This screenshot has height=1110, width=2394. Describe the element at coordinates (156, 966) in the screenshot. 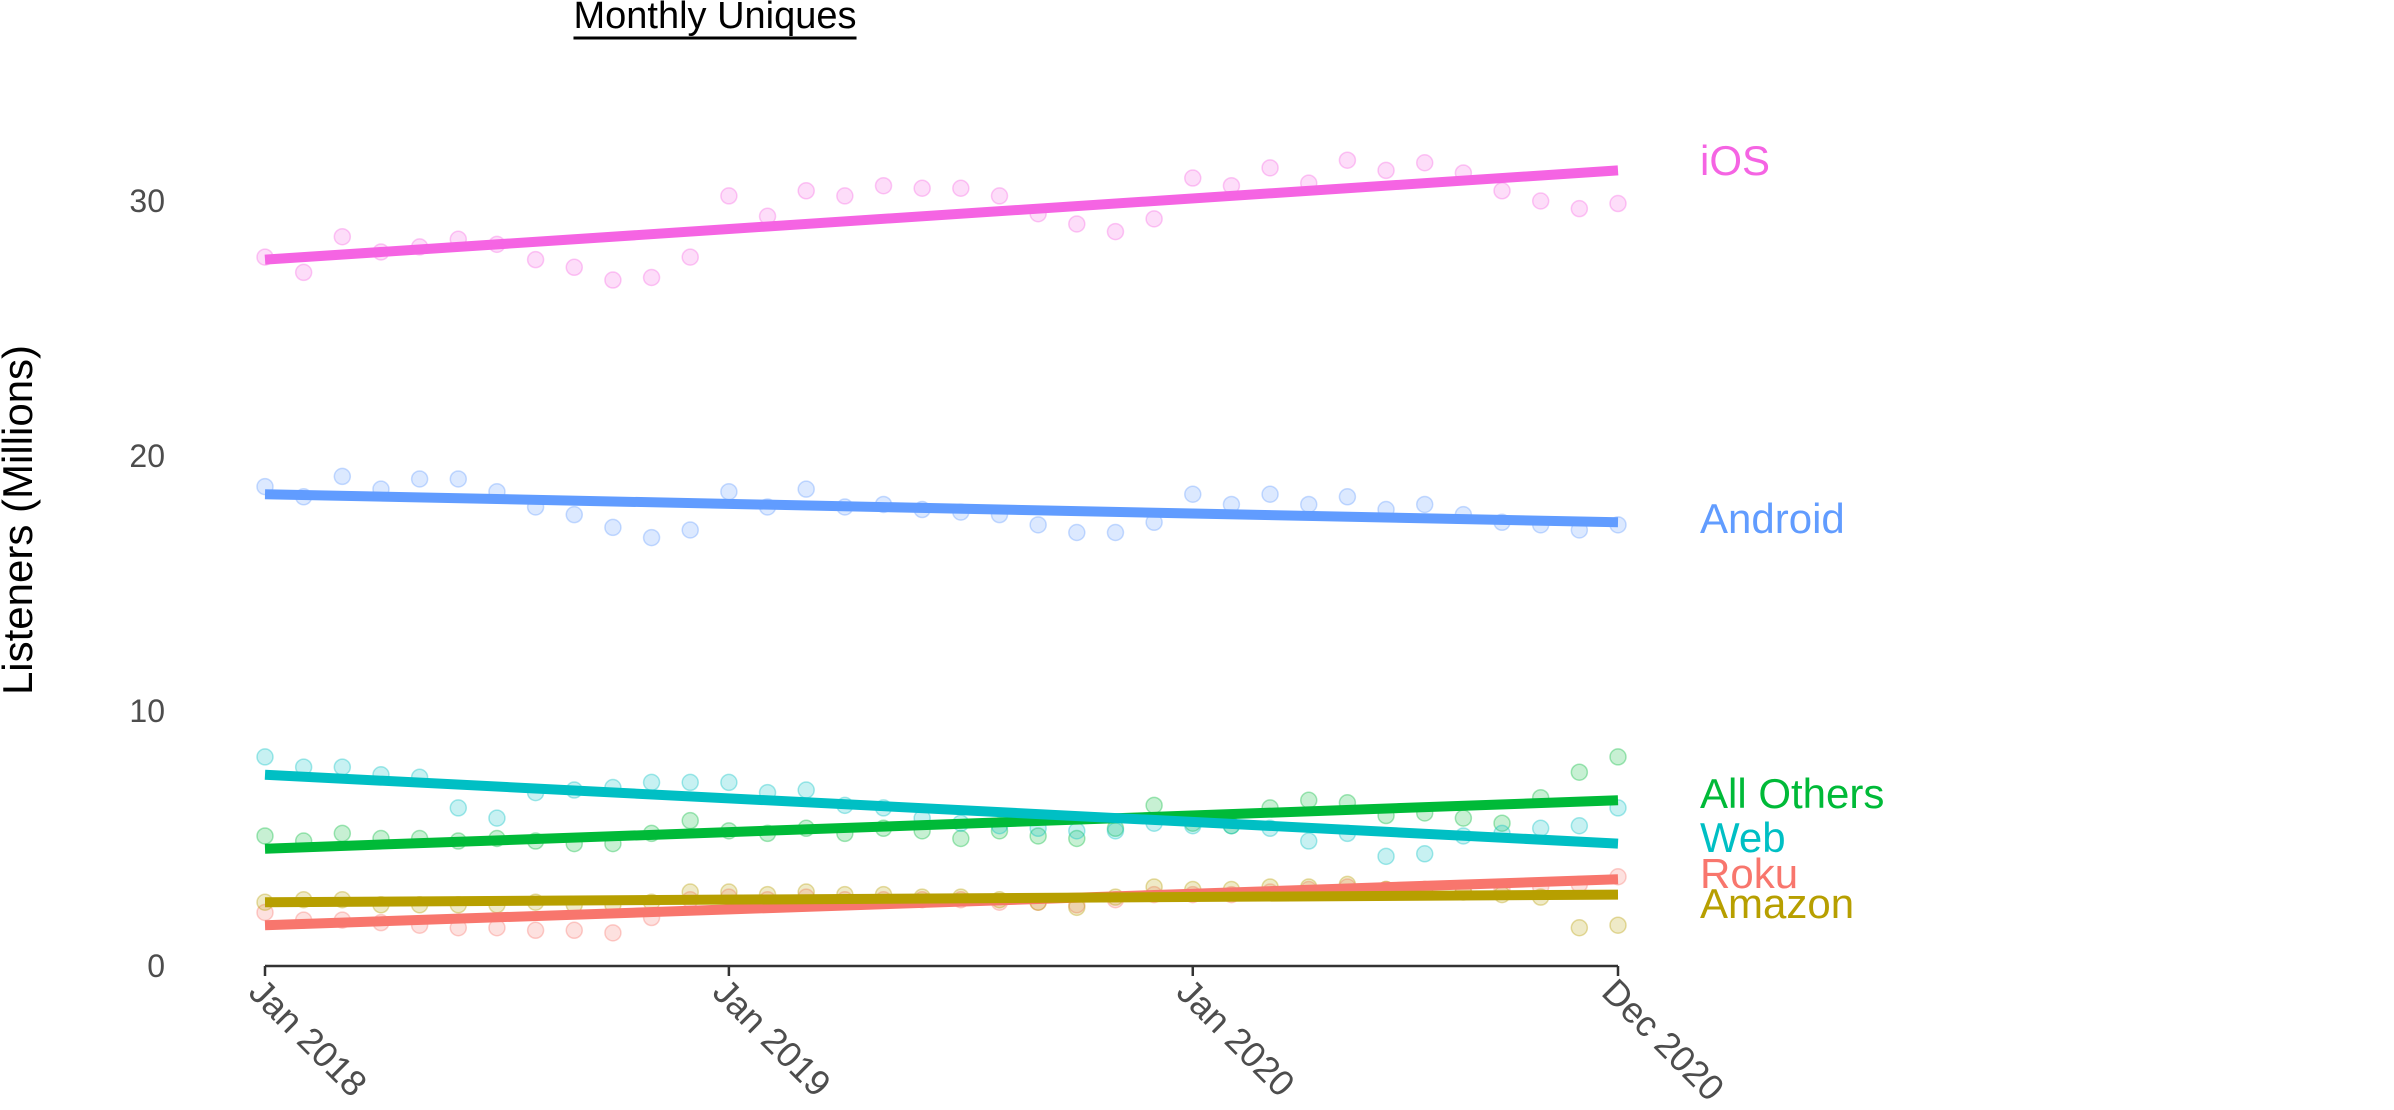

I see `y-tick-label: 0` at that location.